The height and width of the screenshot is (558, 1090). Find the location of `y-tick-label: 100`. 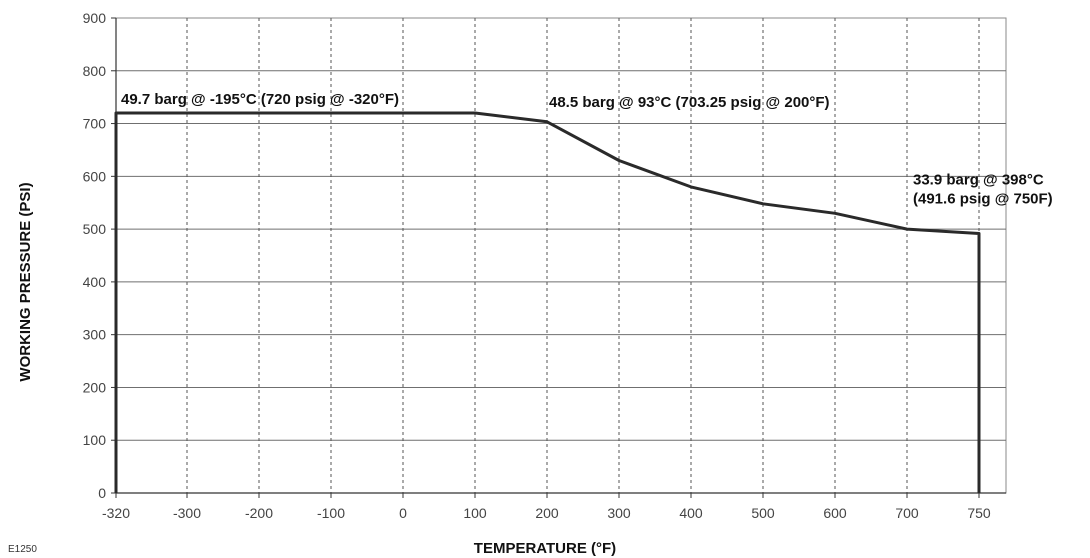

y-tick-label: 100 is located at coordinates (95, 440).